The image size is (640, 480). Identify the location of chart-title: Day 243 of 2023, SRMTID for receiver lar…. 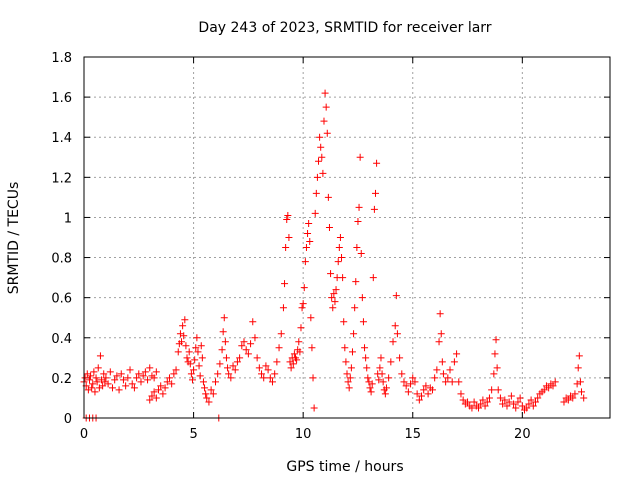
(344, 28).